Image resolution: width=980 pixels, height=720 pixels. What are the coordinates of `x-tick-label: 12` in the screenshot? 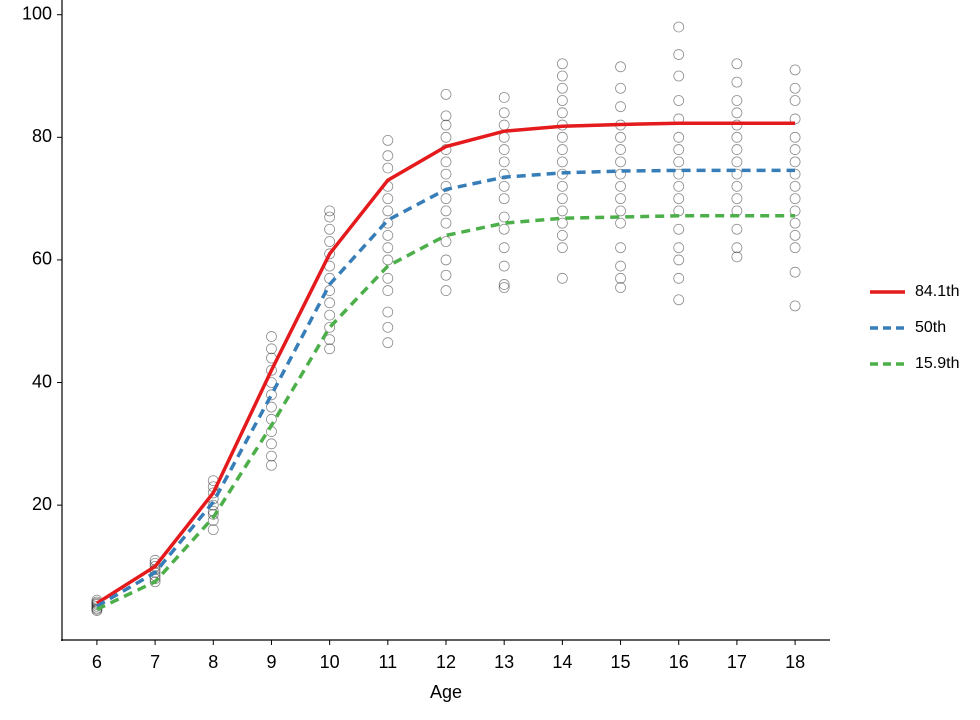 It's located at (446, 662).